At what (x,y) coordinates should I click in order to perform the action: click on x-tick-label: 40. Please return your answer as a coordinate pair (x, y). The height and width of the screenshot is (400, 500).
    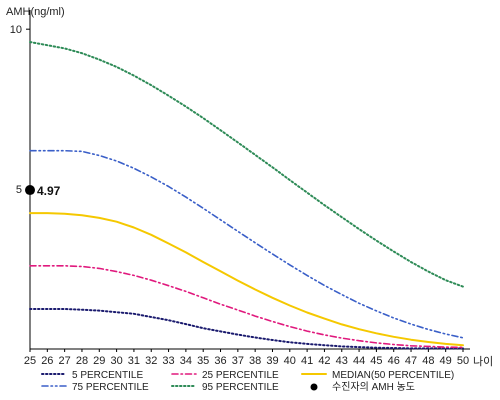
    Looking at the image, I should click on (290, 361).